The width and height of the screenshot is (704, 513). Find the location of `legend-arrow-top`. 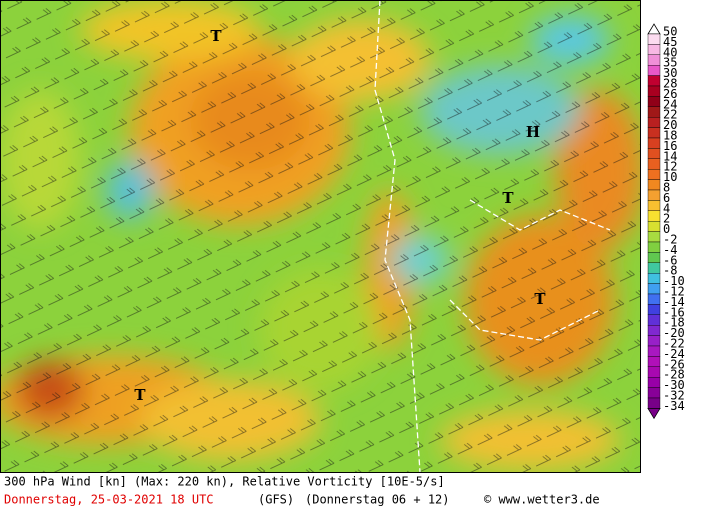

legend-arrow-top is located at coordinates (654, 29).